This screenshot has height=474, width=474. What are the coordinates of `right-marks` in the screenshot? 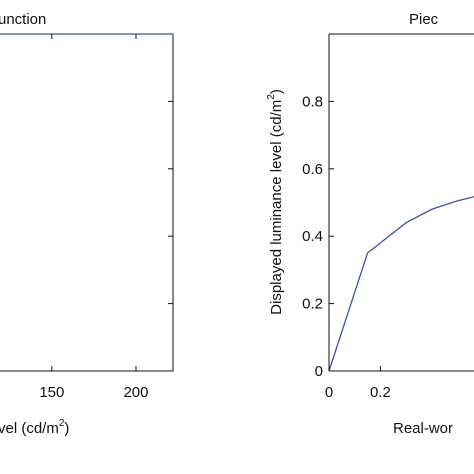 It's located at (401, 284).